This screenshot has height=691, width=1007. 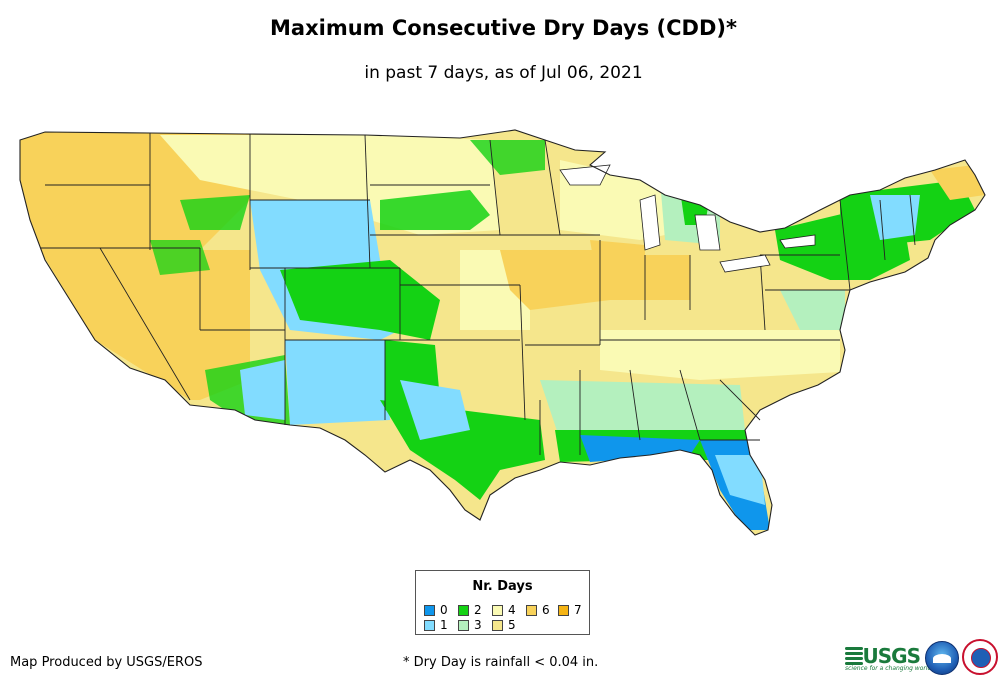 I want to click on legend-item-6: 6, so click(x=538, y=610).